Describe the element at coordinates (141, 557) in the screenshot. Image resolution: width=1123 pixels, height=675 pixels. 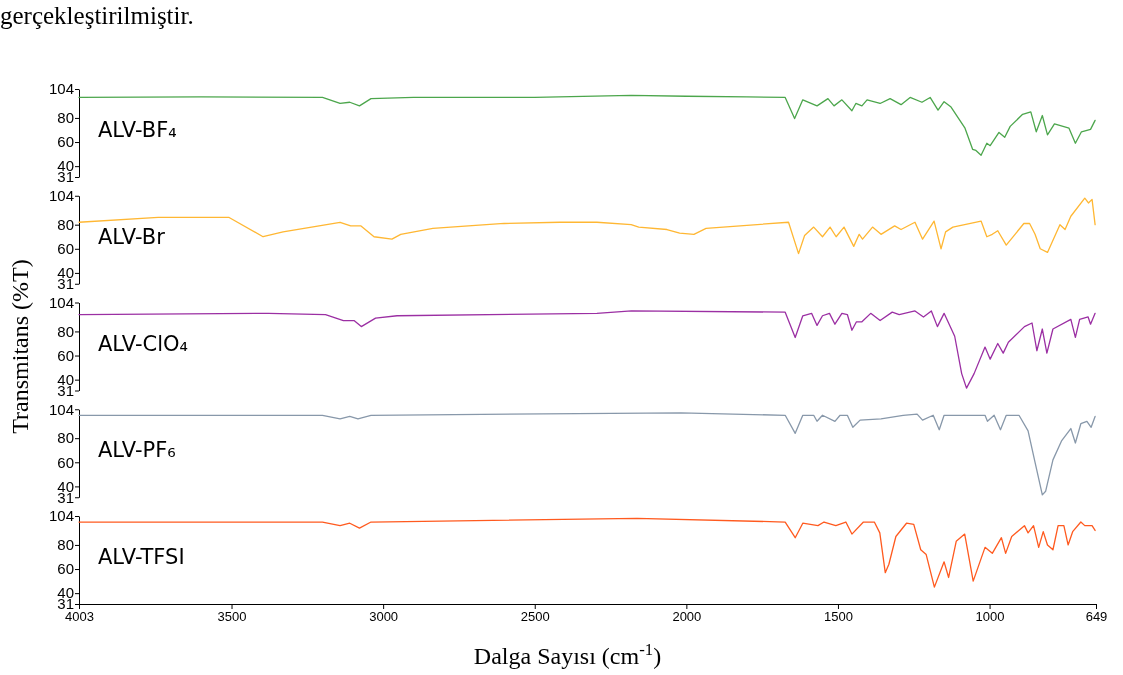
I see `series-label: ALV-TFSI` at that location.